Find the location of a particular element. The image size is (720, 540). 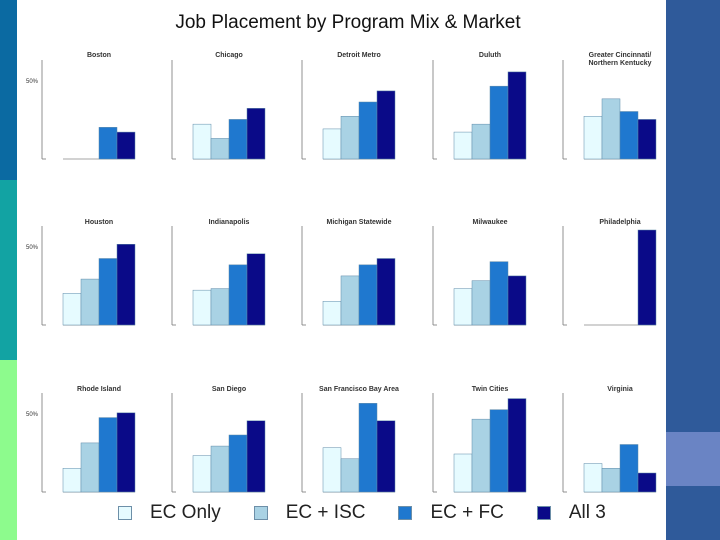

panel-title: Boston is located at coordinates (99, 55).